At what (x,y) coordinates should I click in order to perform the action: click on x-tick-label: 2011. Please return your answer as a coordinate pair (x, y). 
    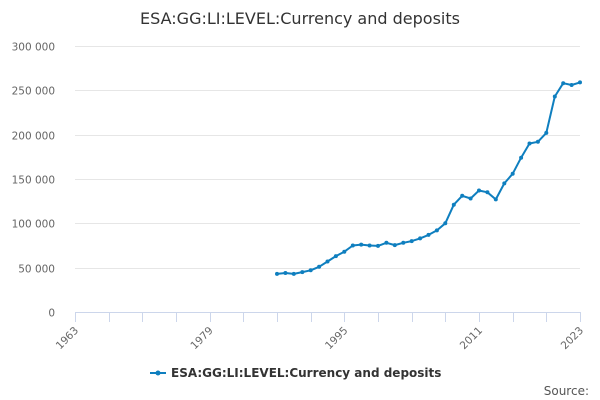
    Looking at the image, I should click on (471, 338).